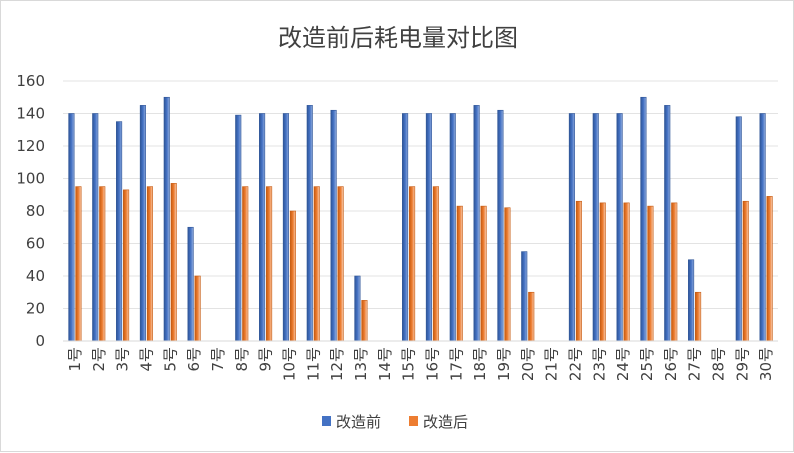 Image resolution: width=794 pixels, height=453 pixels. Describe the element at coordinates (398, 38) in the screenshot. I see `chart-title: 改造前后耗电量对比图` at that location.